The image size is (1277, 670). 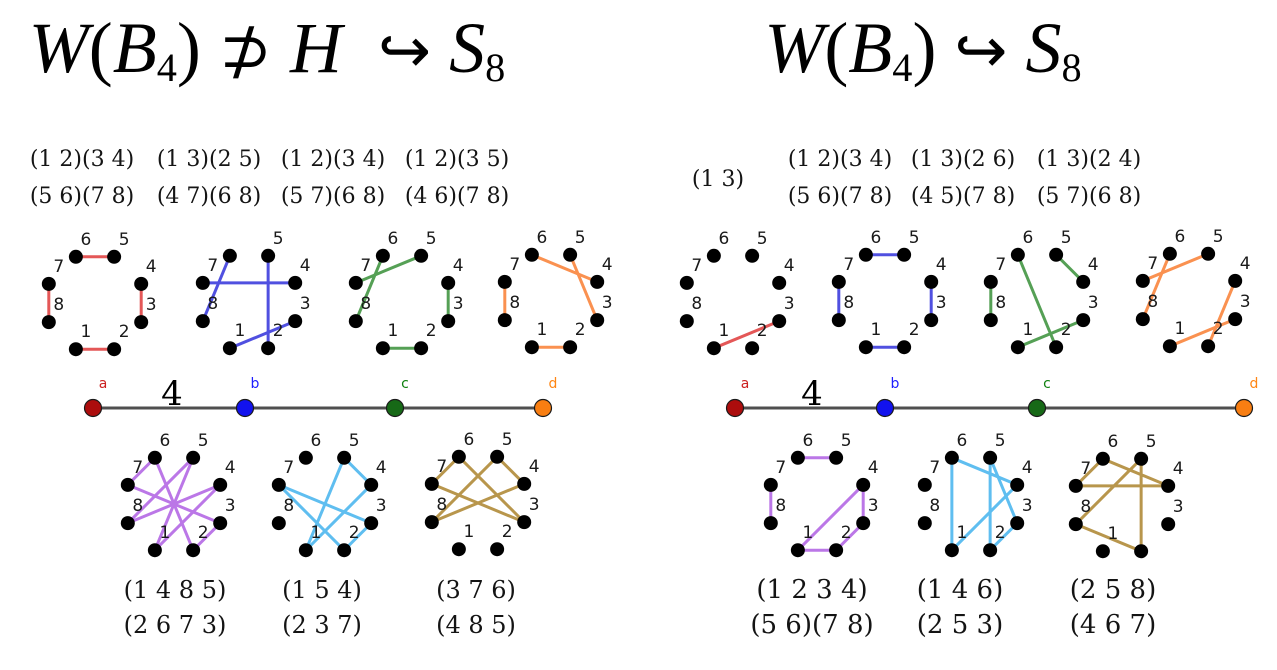 I want to click on permutation-label: (4 8 5), so click(x=476, y=625).